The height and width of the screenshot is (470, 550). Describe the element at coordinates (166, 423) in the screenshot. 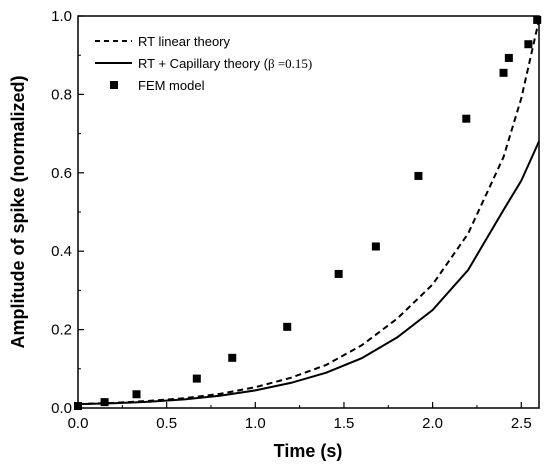

I see `x-tick-label: 0.5` at that location.